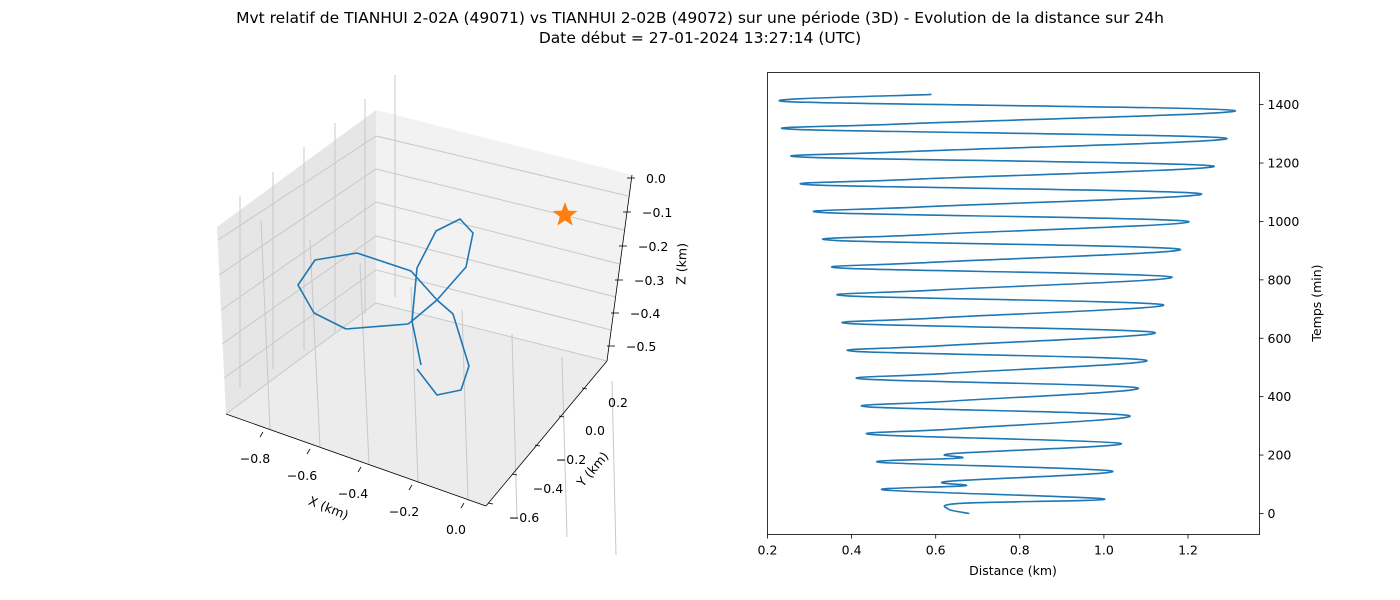 The image size is (1400, 600). I want to click on star-marker, so click(565, 214).